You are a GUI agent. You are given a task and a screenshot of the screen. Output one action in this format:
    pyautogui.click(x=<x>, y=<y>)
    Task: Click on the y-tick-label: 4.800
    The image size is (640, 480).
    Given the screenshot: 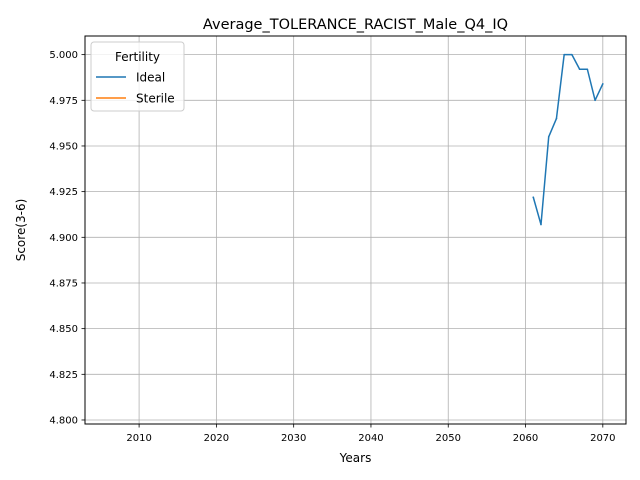 What is the action you would take?
    pyautogui.click(x=63, y=420)
    